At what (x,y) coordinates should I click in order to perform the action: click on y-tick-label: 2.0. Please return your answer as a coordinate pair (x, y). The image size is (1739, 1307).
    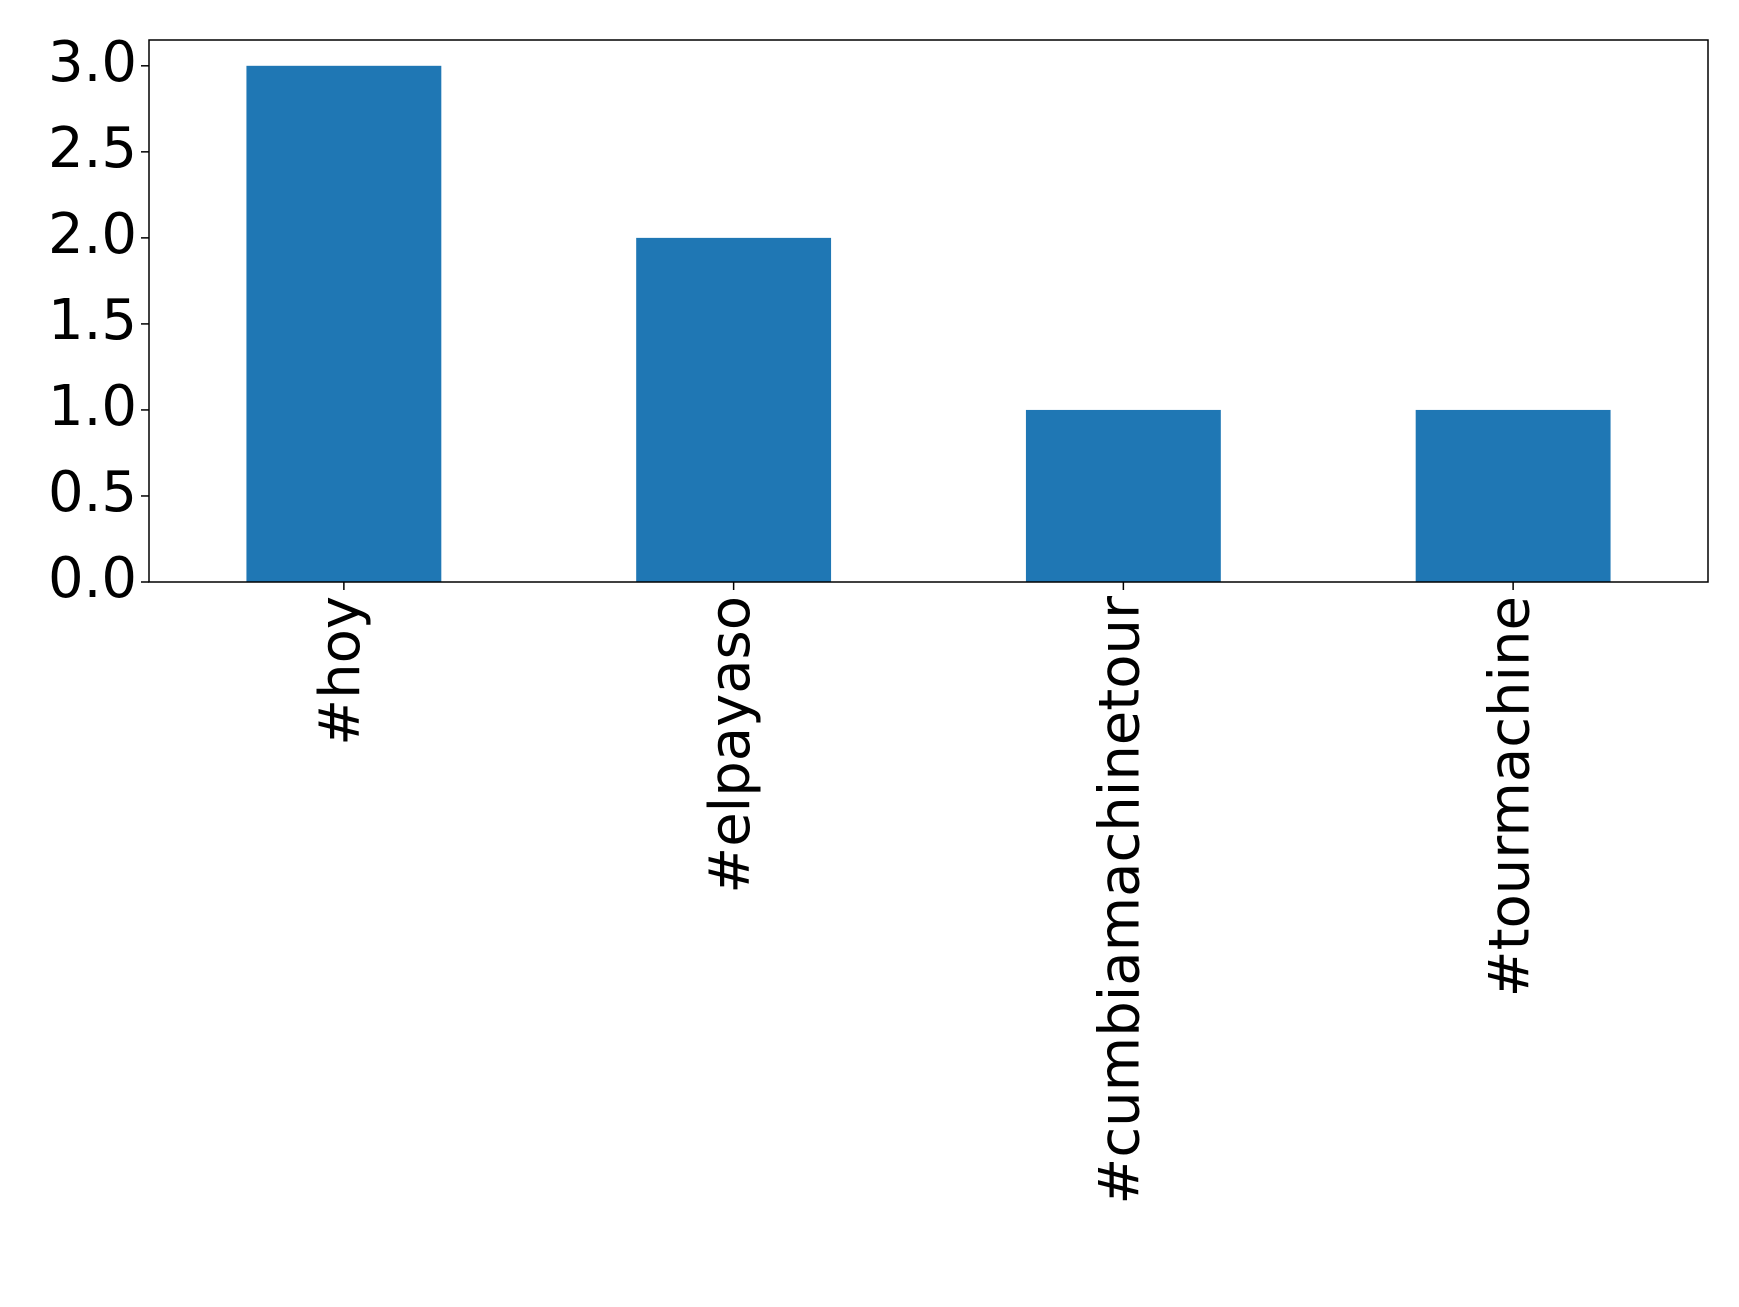
    Looking at the image, I should click on (92, 234).